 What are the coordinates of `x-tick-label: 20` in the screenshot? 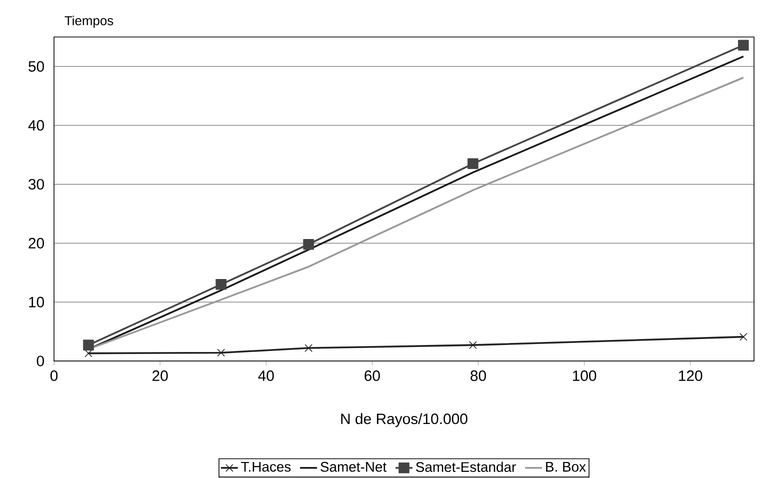 It's located at (160, 375).